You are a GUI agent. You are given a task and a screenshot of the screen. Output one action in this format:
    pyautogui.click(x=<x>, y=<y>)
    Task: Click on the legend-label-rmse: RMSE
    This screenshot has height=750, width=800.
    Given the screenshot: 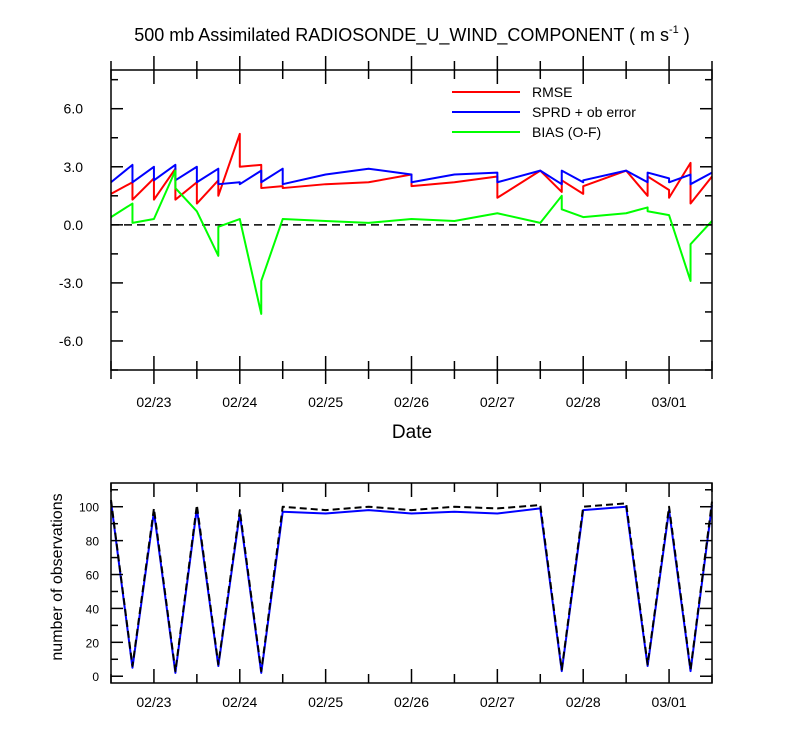 What is the action you would take?
    pyautogui.click(x=552, y=92)
    